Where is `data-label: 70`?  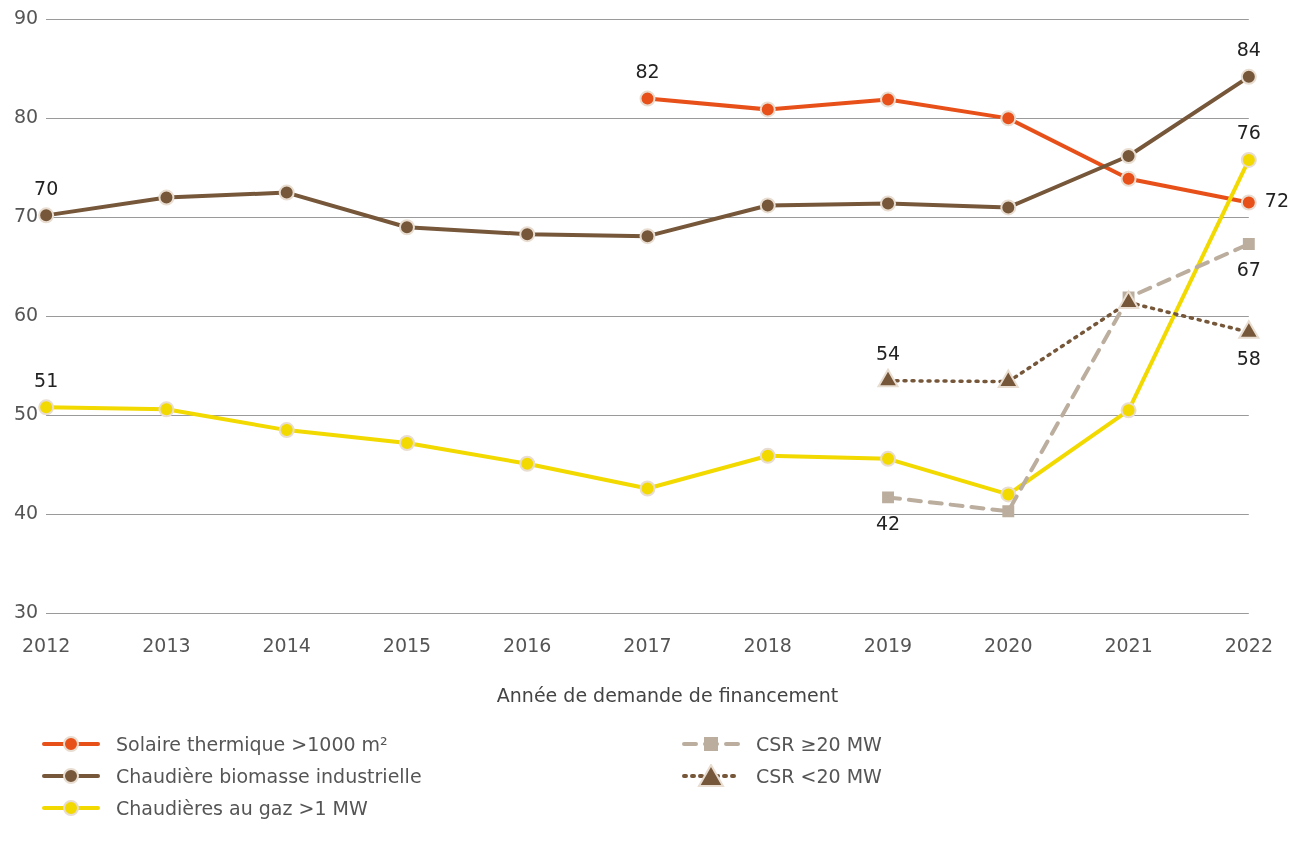
data-label: 70 is located at coordinates (46, 187).